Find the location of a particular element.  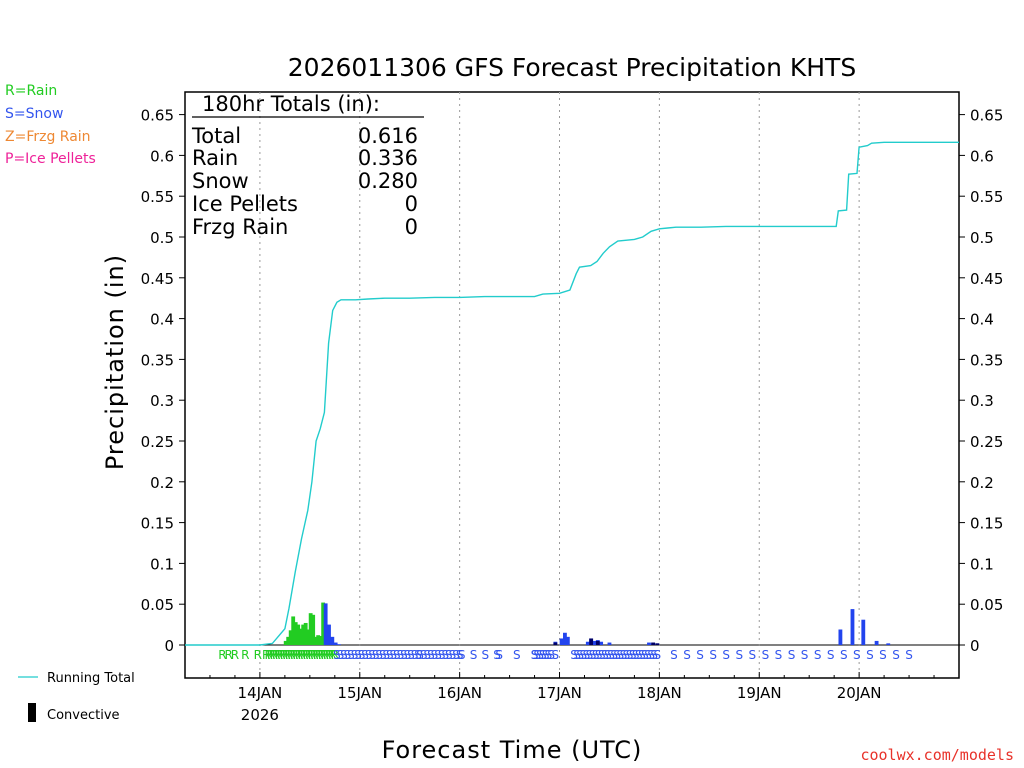

line-legend: Running Total Convective is located at coordinates (76, 697).